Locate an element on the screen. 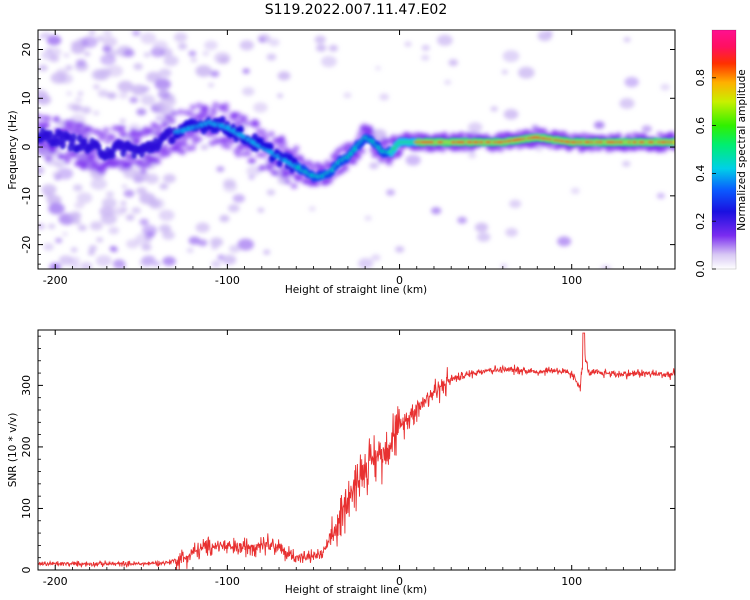 The image size is (750, 600). colorbar-tick-label: 0.6 is located at coordinates (700, 126).